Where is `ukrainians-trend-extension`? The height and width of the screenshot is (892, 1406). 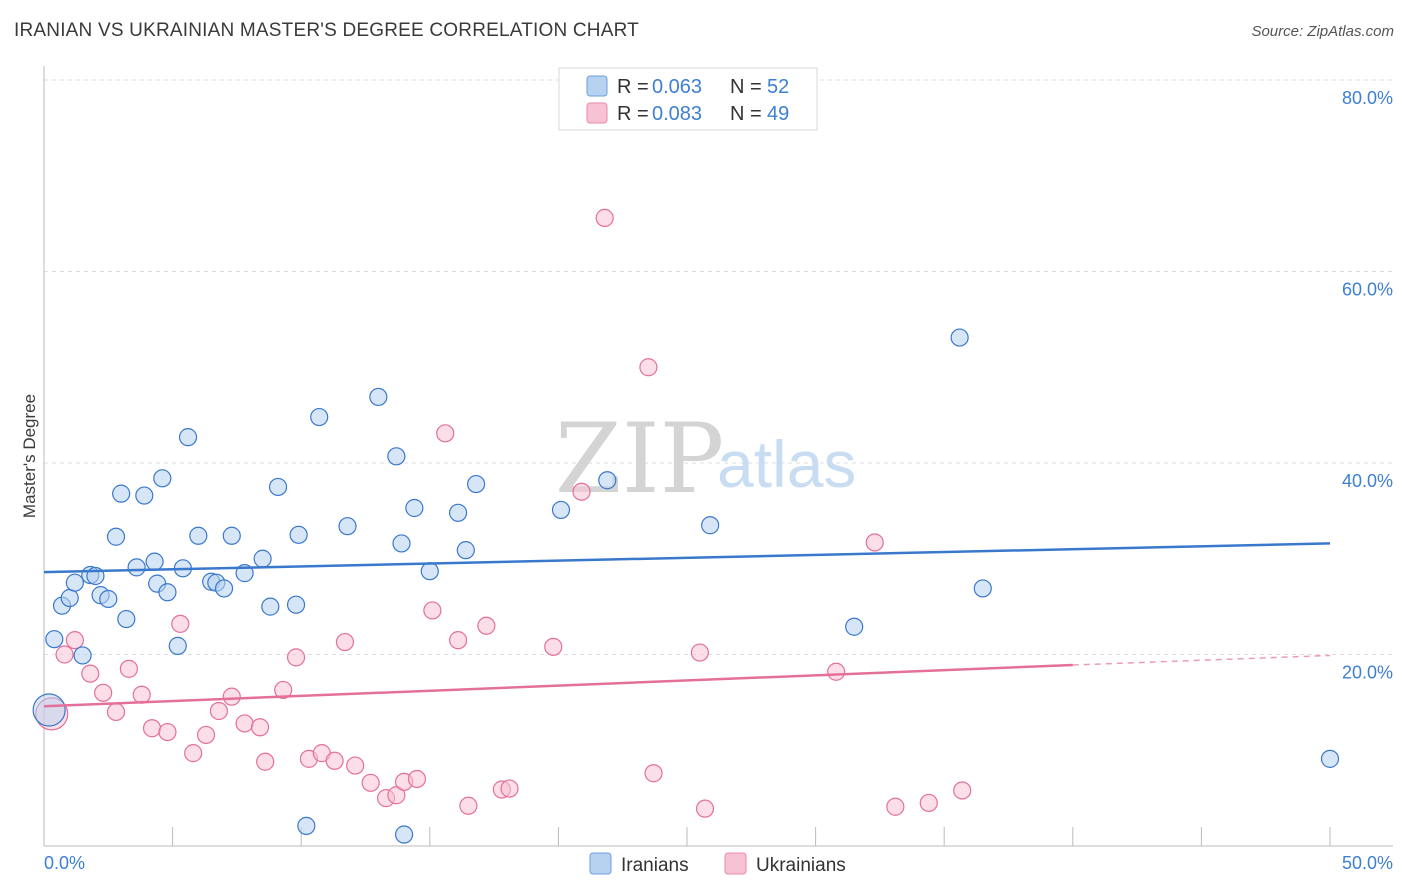
ukrainians-trend-extension is located at coordinates (1201, 660).